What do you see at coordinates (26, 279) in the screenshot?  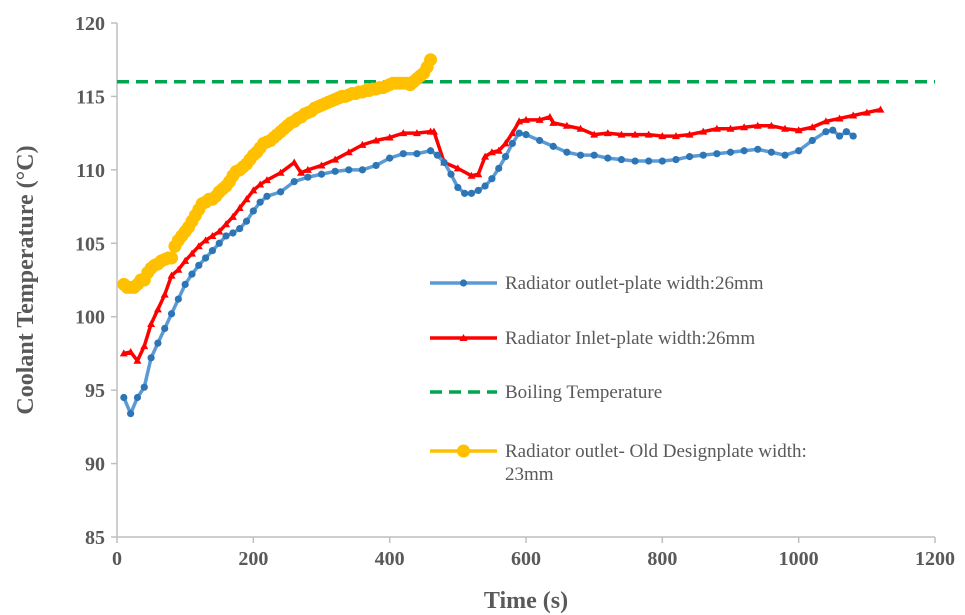 I see `y-axis-title: Coolant Temperature (°C)` at bounding box center [26, 279].